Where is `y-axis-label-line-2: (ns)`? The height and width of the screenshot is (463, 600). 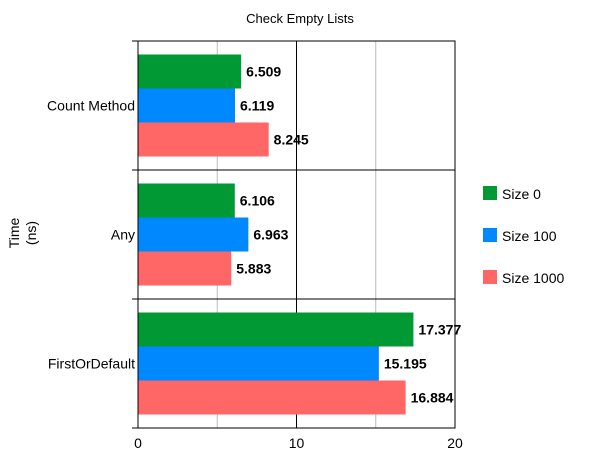
y-axis-label-line-2: (ns) is located at coordinates (31, 233).